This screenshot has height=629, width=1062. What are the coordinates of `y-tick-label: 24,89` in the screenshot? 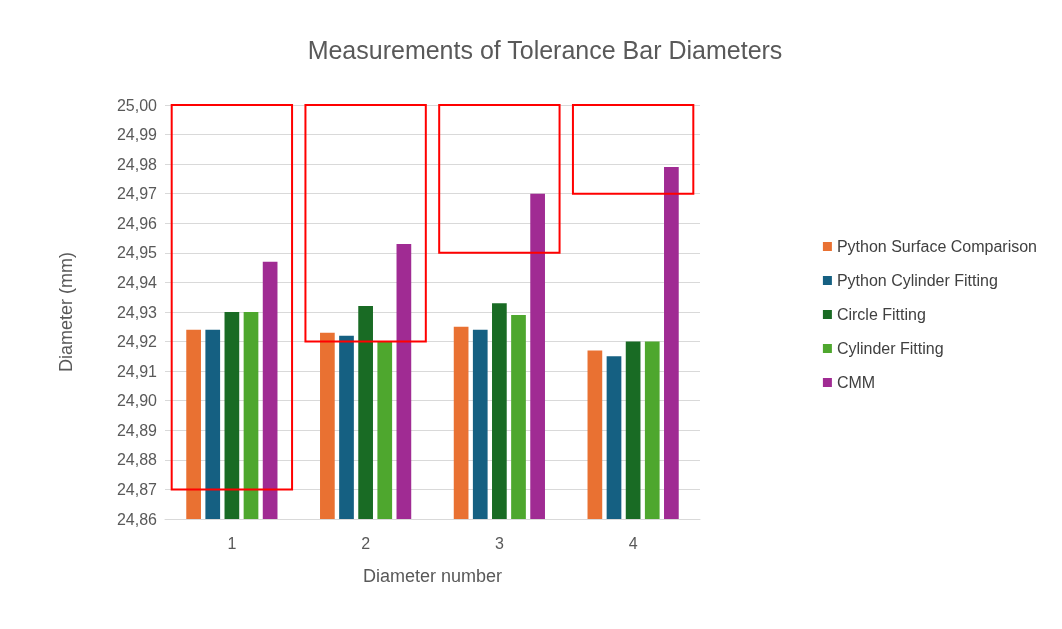 It's located at (137, 430).